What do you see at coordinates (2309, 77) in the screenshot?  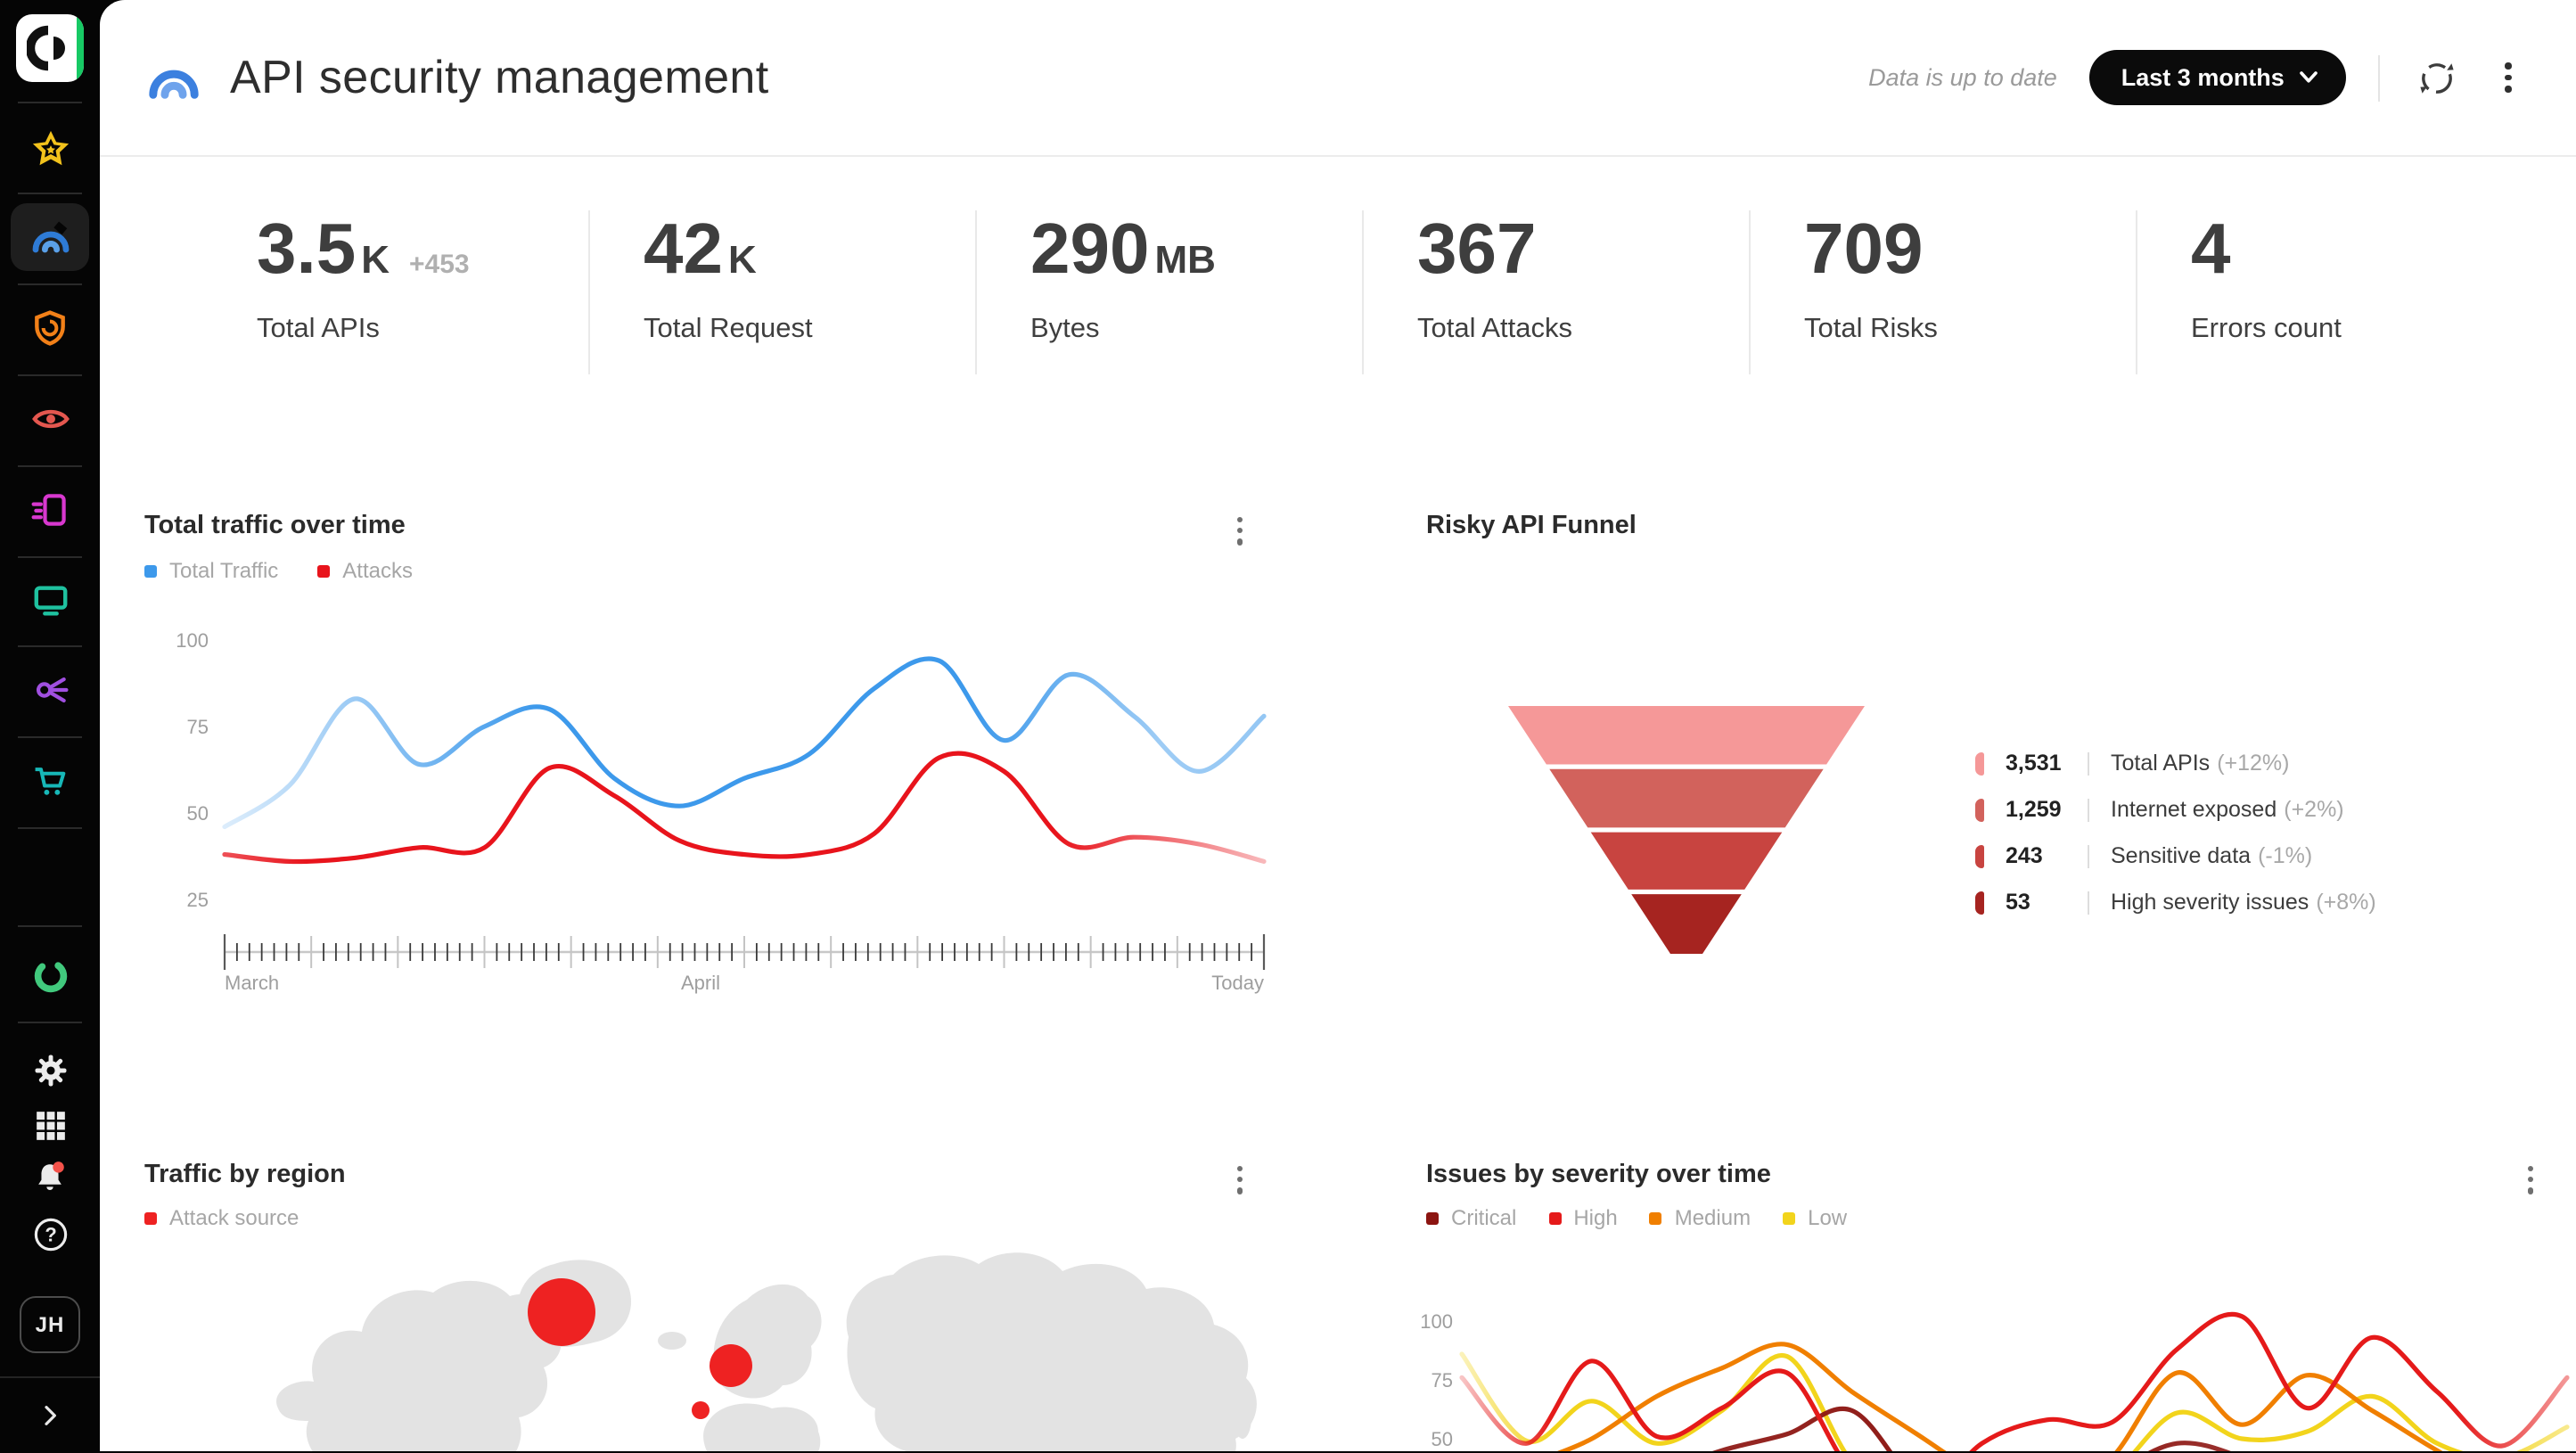 I see `chevron-down-icon` at bounding box center [2309, 77].